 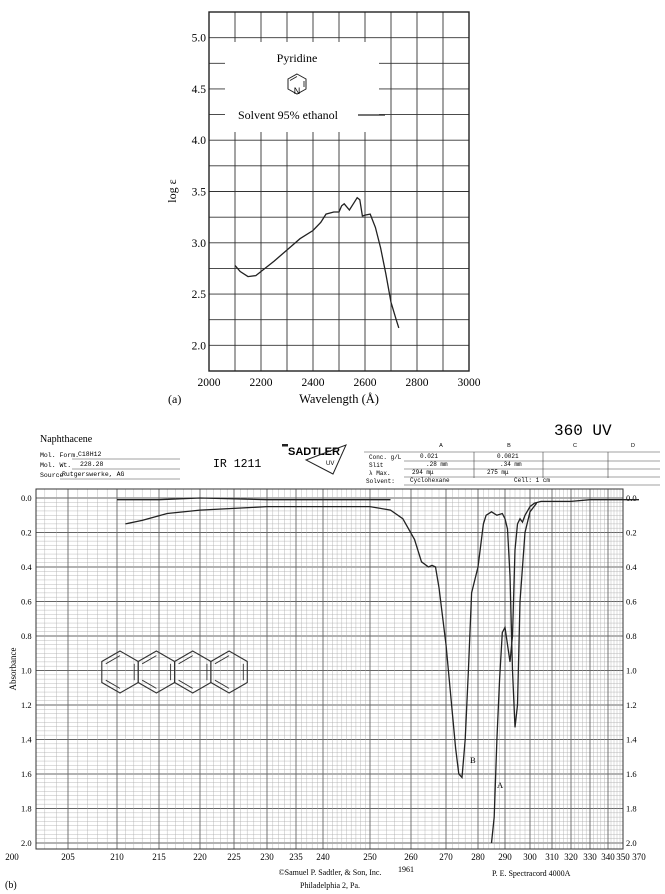 I want to click on solvent-label: Solvent:, so click(x=380, y=481).